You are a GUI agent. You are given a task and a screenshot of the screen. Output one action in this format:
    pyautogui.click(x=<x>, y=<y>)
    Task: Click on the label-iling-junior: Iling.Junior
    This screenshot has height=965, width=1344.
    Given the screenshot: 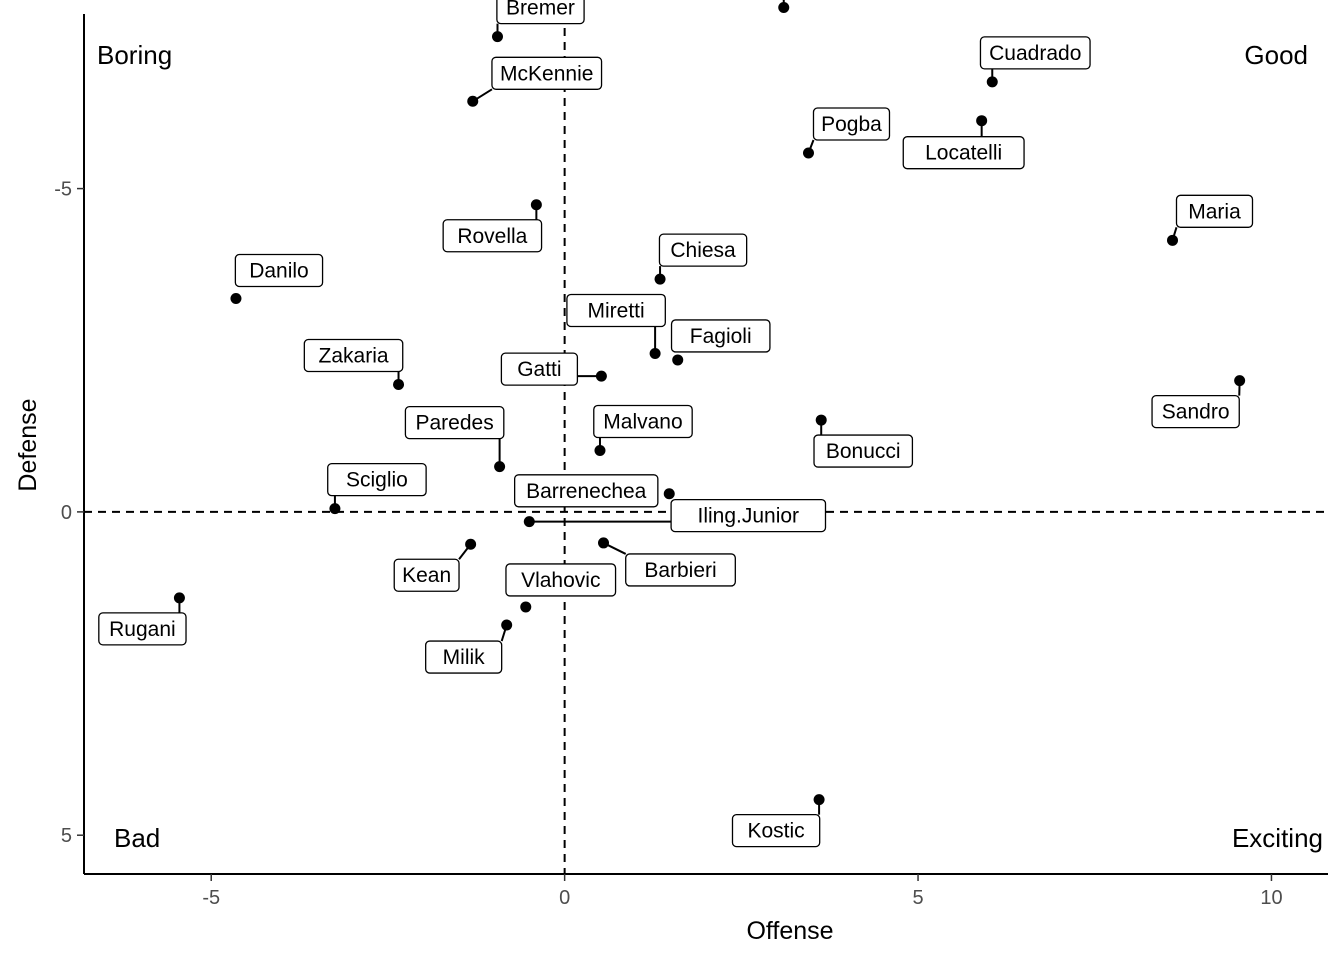 What is the action you would take?
    pyautogui.click(x=749, y=516)
    